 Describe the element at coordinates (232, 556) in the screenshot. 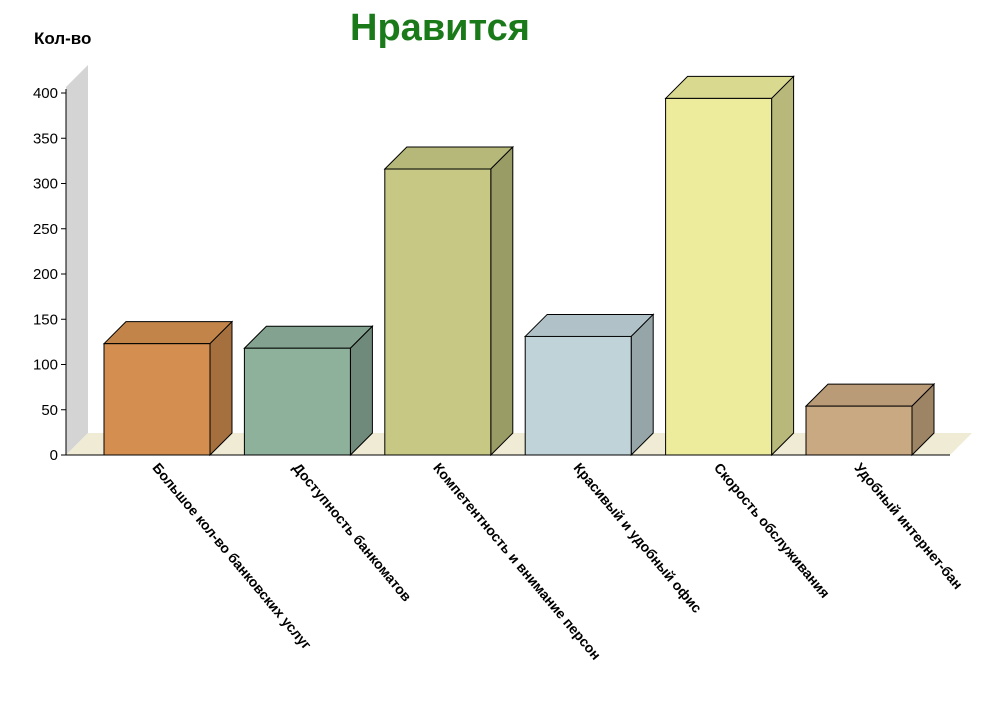

I see `x-tick-label: Большое кол-во банковских услуг` at that location.